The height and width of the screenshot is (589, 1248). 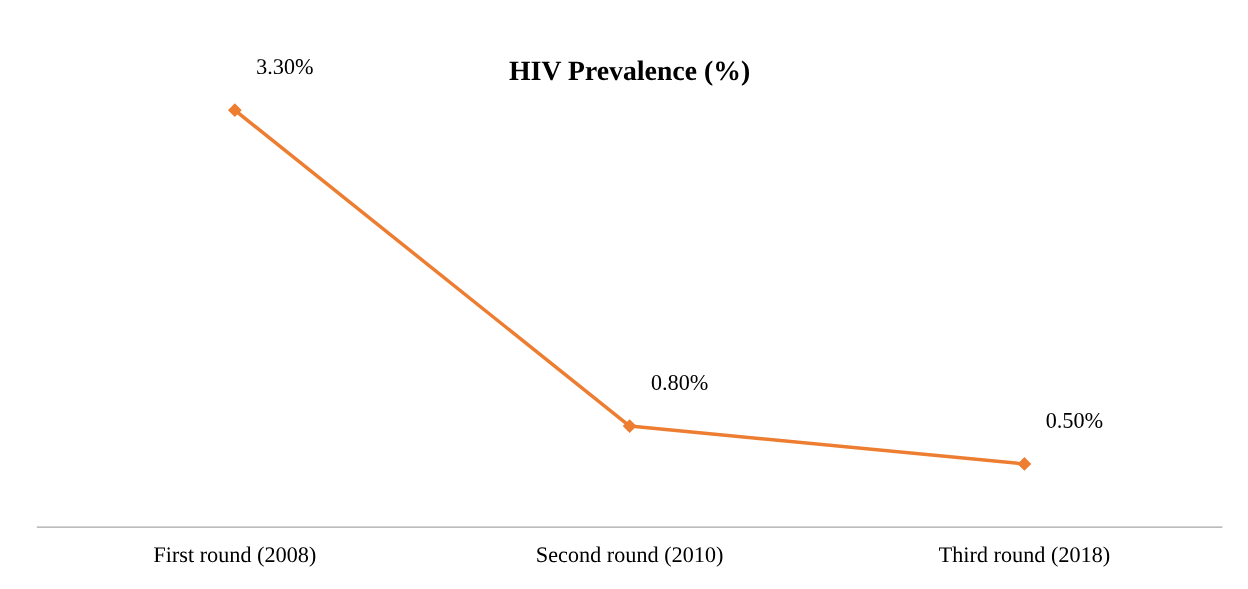 I want to click on x-tick-label: First round (2008), so click(x=235, y=556).